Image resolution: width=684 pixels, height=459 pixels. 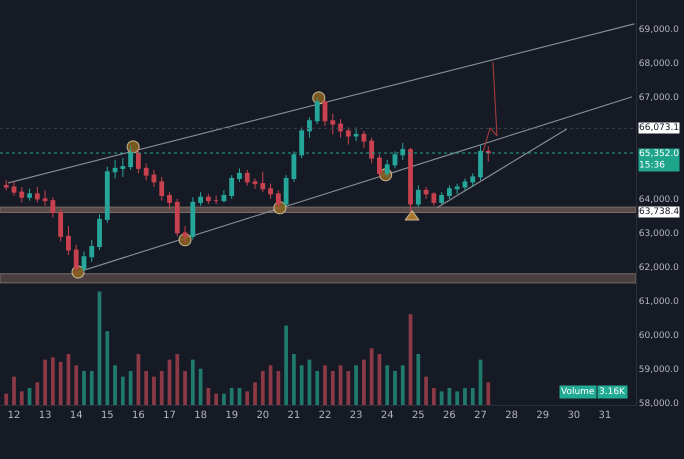 What do you see at coordinates (490, 107) in the screenshot?
I see `line-series` at bounding box center [490, 107].